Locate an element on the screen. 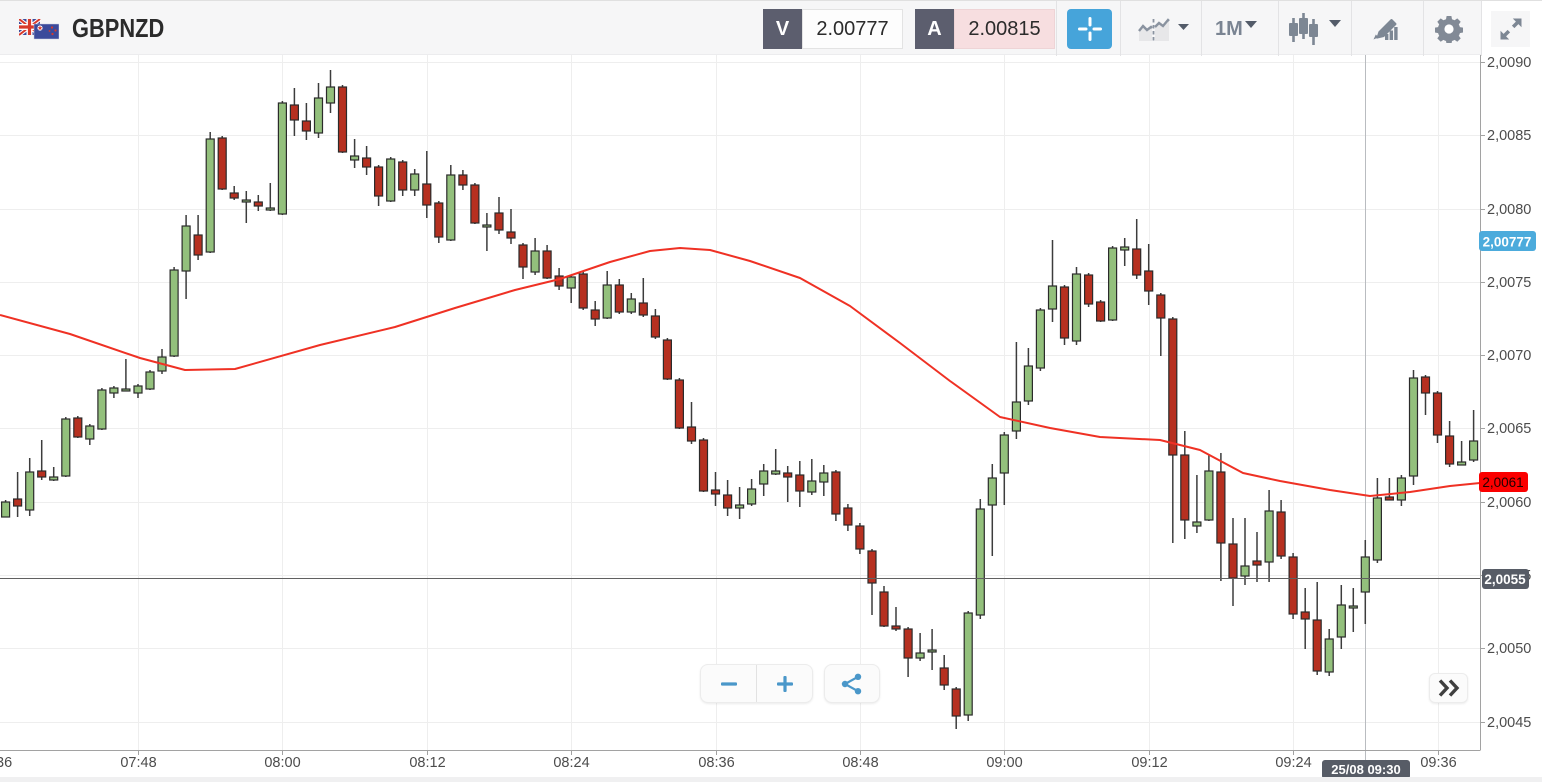 The height and width of the screenshot is (782, 1542). svg-text: 09:00 is located at coordinates (1004, 763).